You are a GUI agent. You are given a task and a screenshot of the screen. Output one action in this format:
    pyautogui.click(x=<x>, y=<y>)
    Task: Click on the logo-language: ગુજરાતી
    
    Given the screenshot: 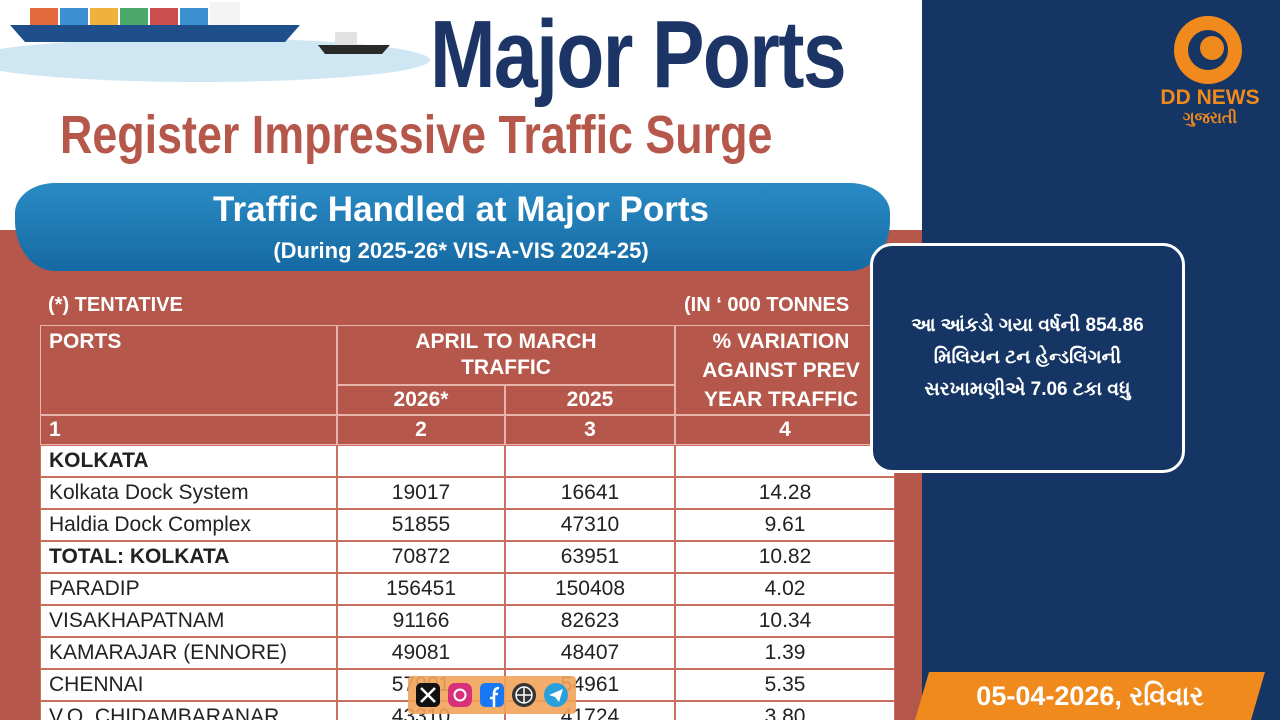 What is the action you would take?
    pyautogui.click(x=1210, y=118)
    